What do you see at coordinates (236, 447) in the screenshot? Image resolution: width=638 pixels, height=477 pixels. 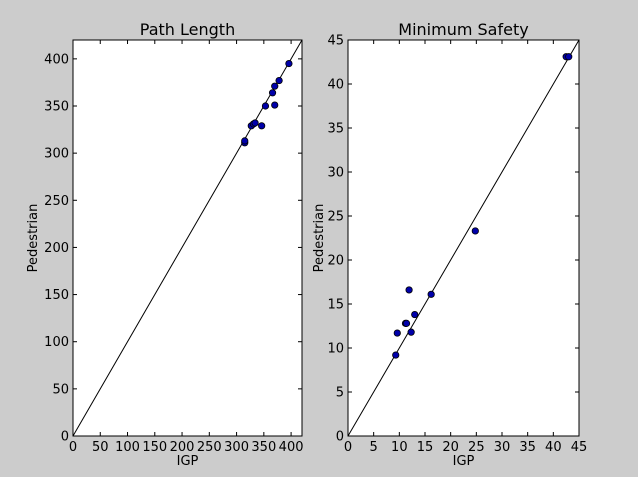 I see `x-tick-label: 300` at bounding box center [236, 447].